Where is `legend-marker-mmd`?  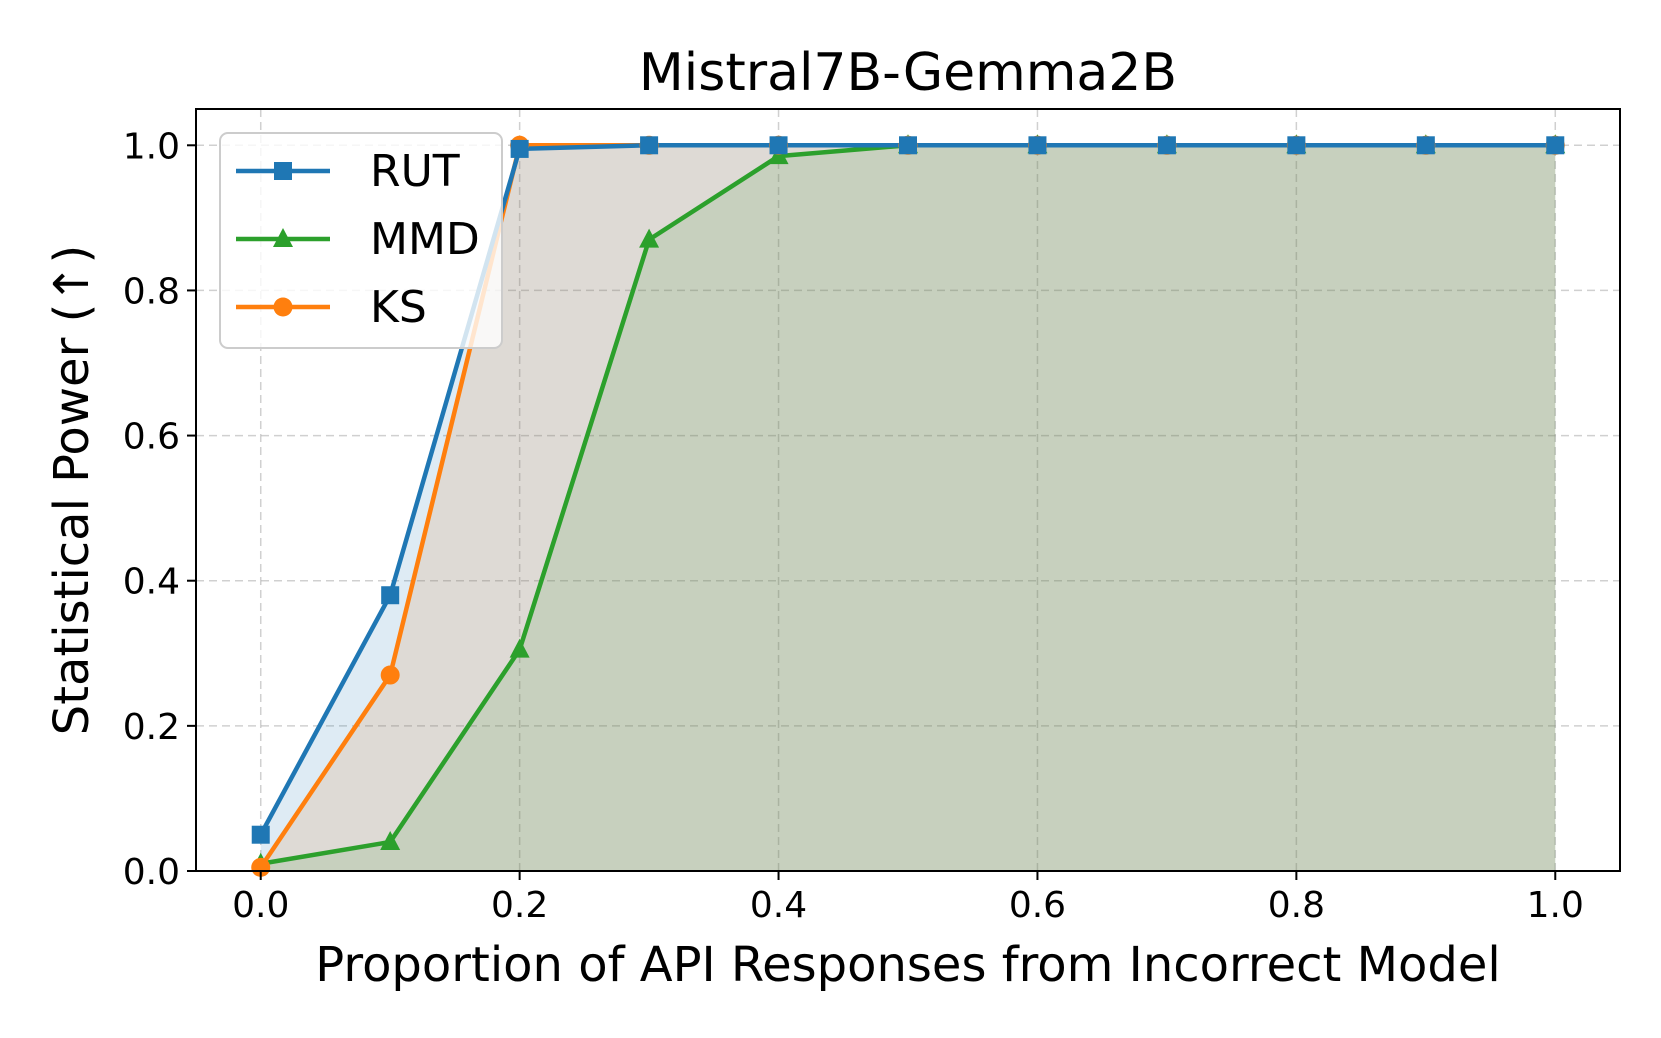
legend-marker-mmd is located at coordinates (283, 237).